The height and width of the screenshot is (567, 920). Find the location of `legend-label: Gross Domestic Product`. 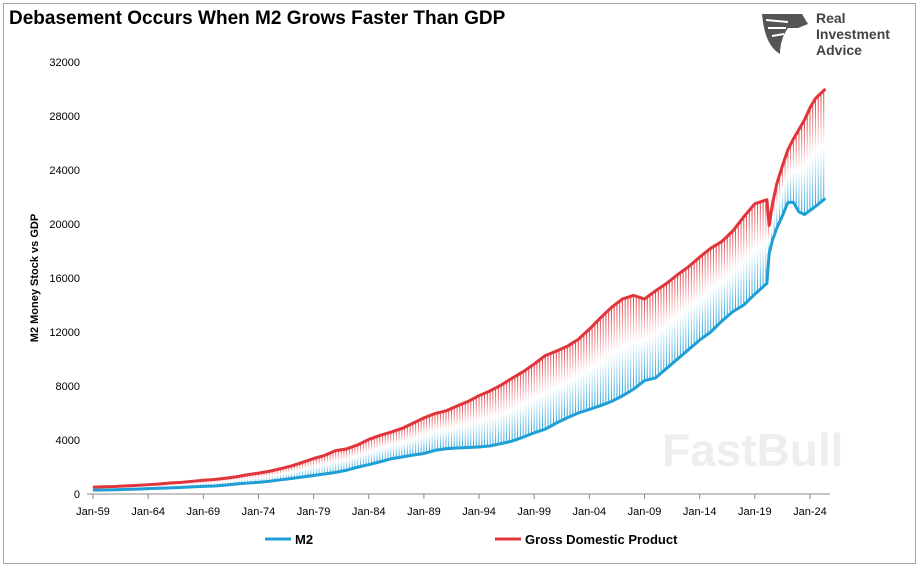

legend-label: Gross Domestic Product is located at coordinates (601, 539).